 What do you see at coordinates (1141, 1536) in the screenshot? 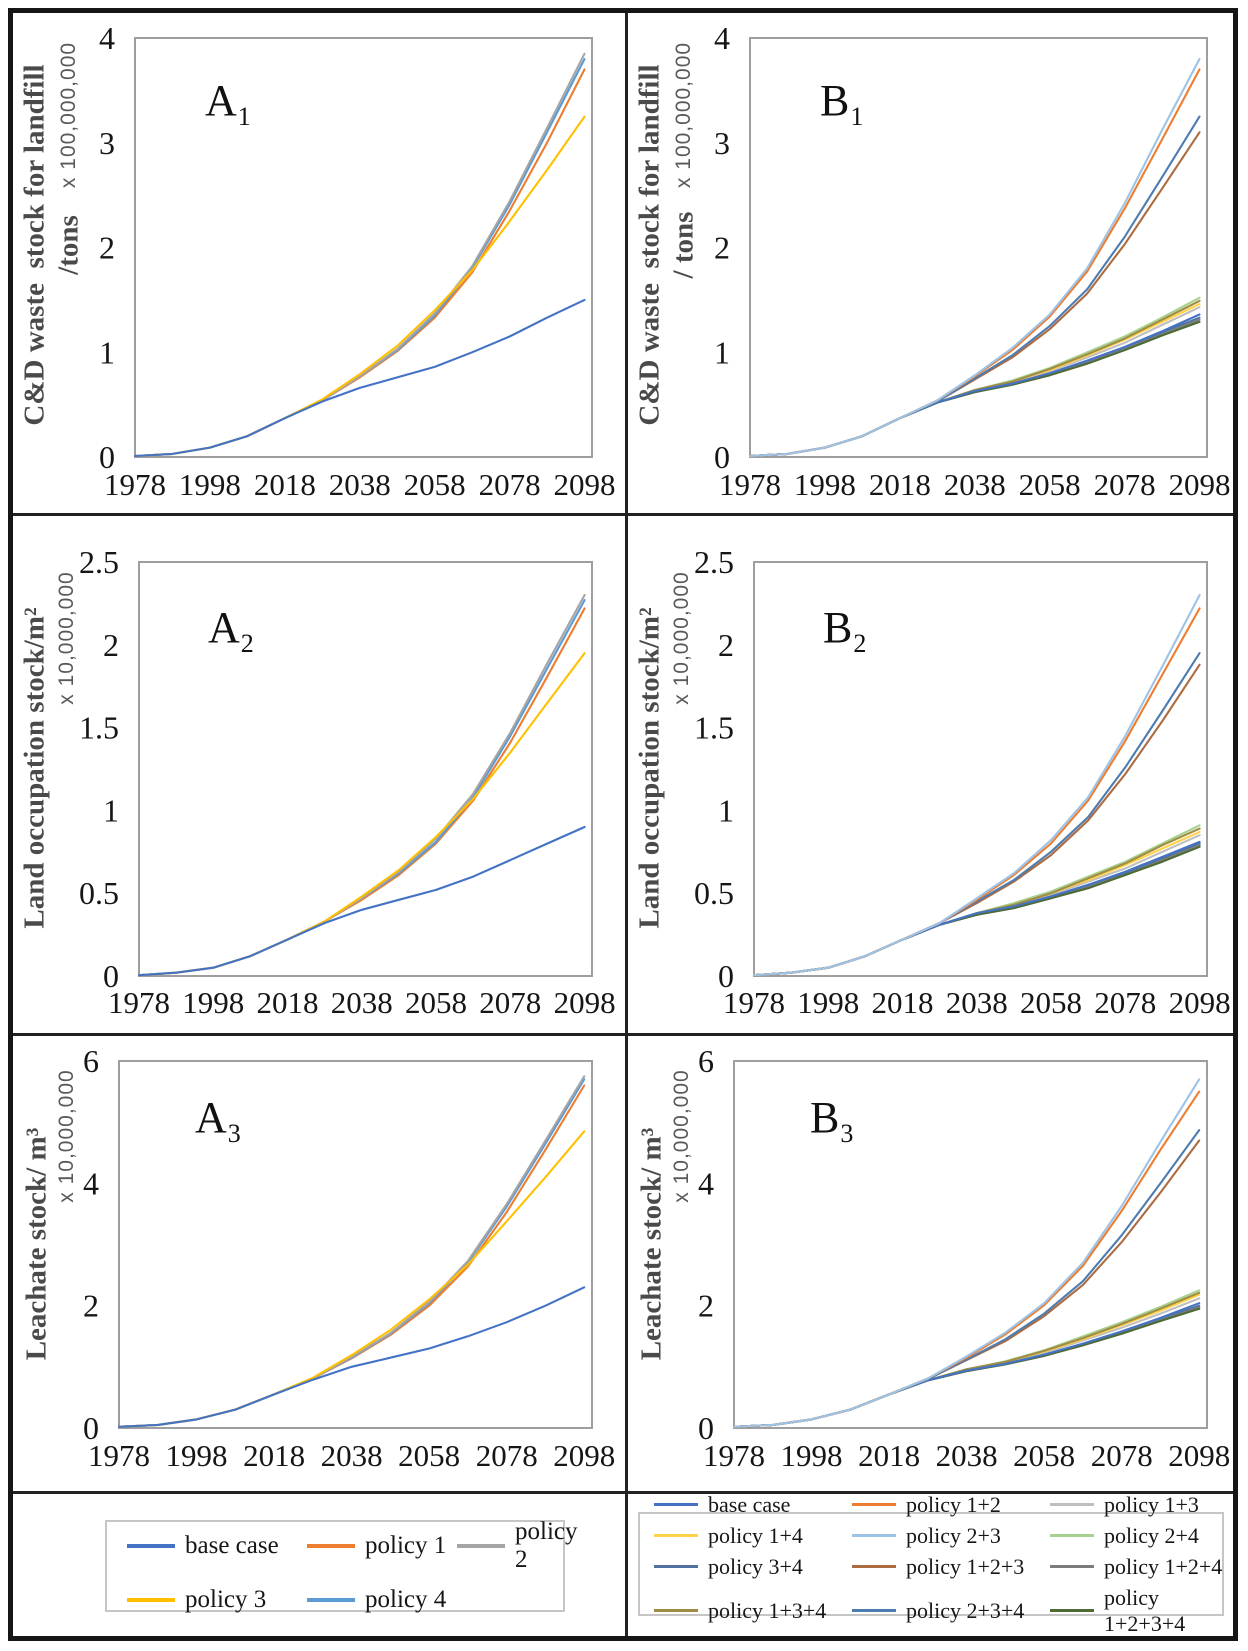
I see `legend-item-policy-2-4: policy 2+4` at bounding box center [1141, 1536].